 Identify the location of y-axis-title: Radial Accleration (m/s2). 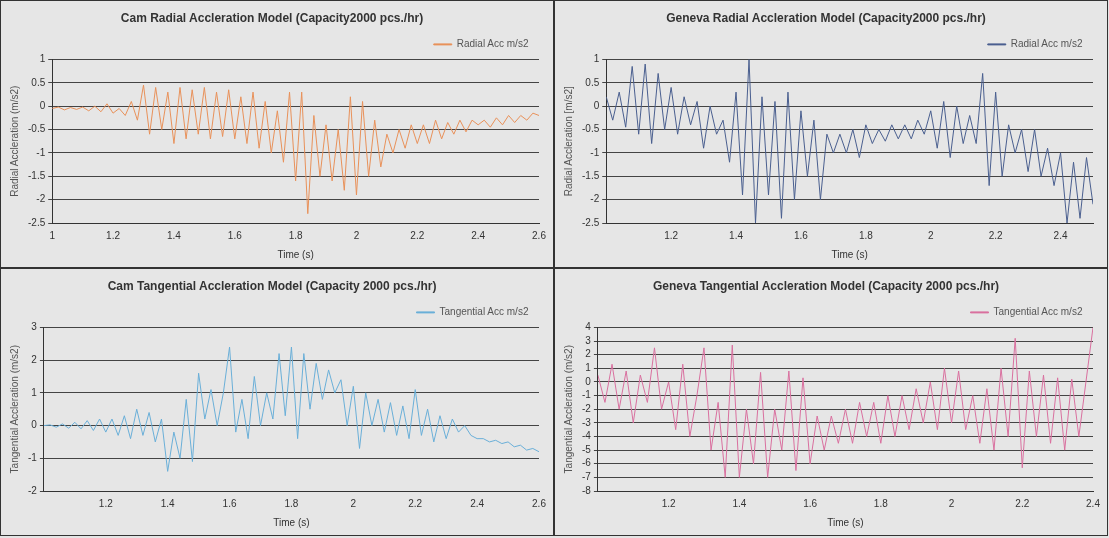
(14, 141).